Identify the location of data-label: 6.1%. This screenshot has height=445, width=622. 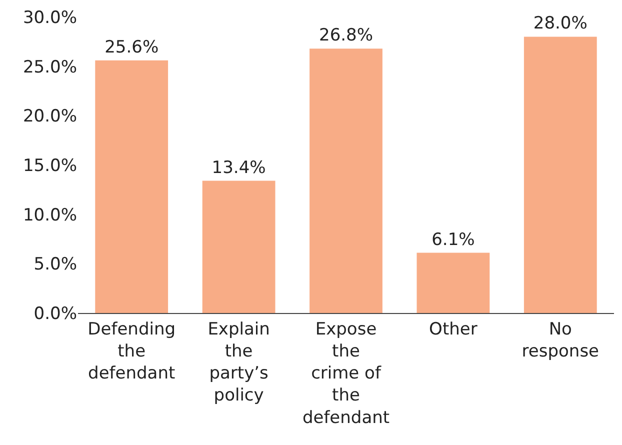
(453, 240).